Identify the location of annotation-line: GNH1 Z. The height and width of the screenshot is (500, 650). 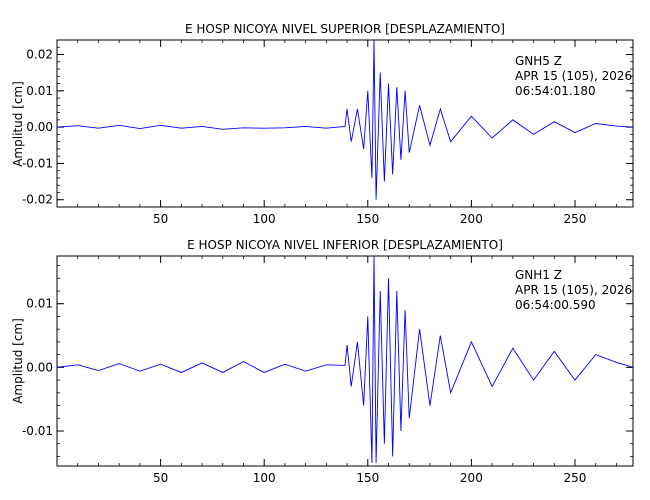
(538, 275).